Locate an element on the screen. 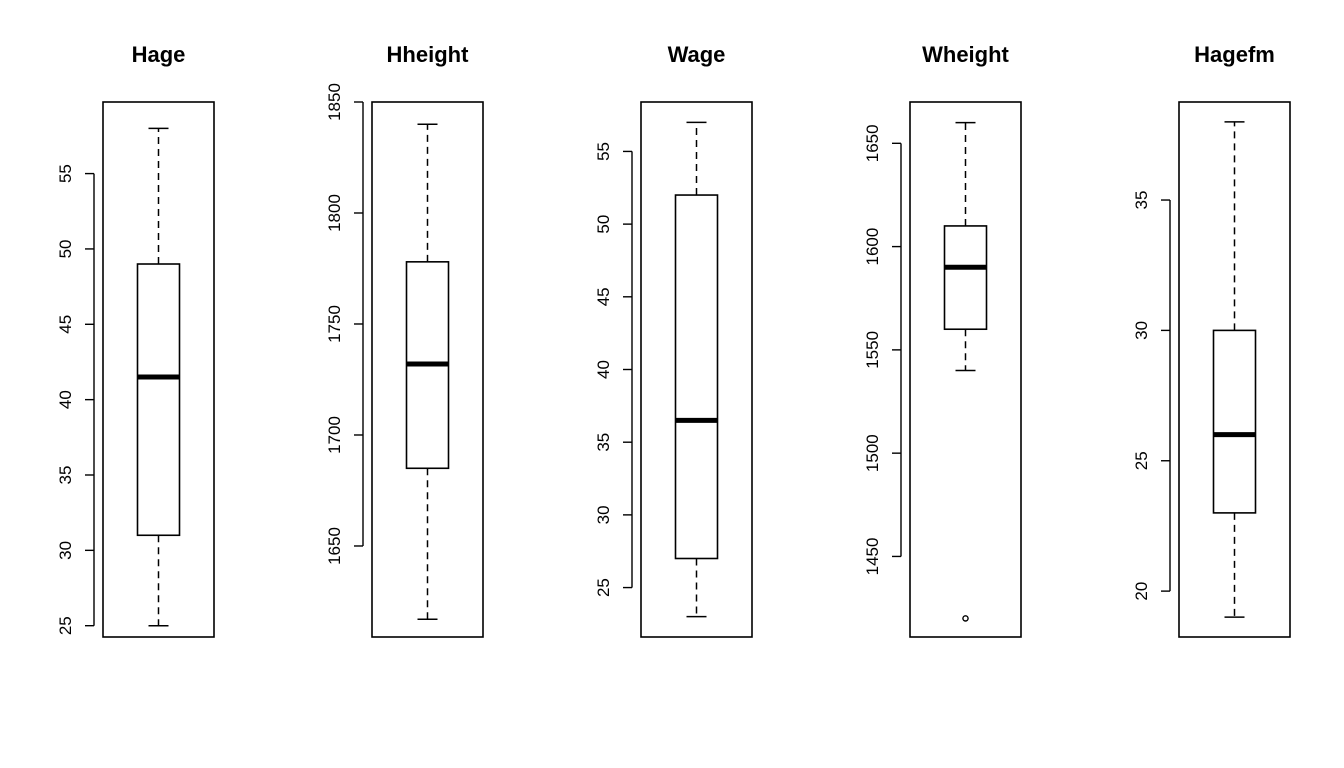 This screenshot has width=1344, height=768. y-tick-label: 1850 is located at coordinates (334, 102).